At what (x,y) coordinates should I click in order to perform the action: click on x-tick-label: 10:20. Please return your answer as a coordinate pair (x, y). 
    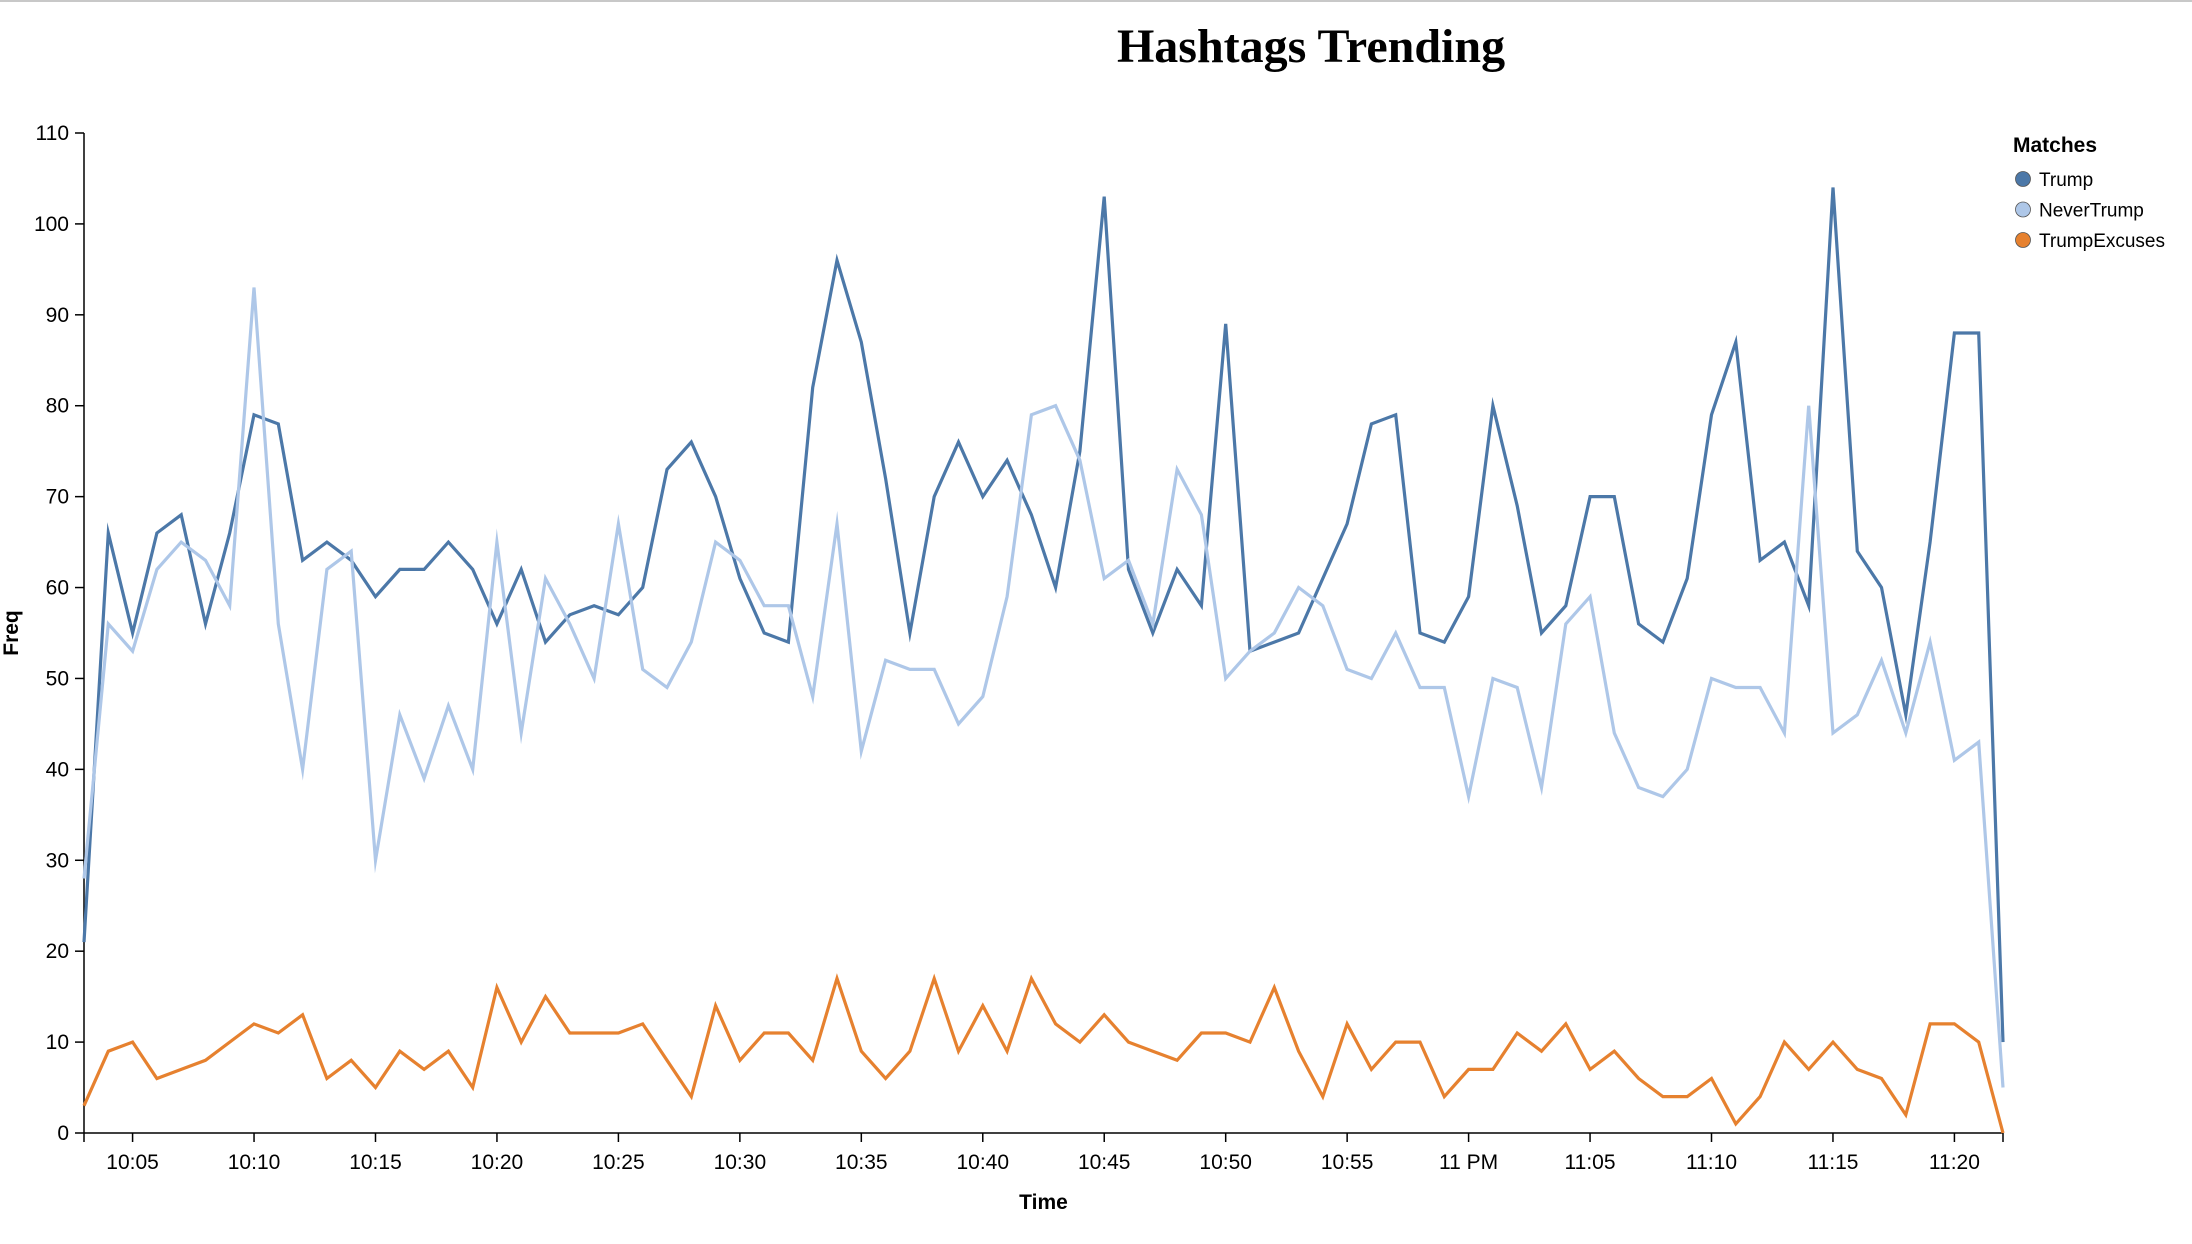
    Looking at the image, I should click on (497, 1162).